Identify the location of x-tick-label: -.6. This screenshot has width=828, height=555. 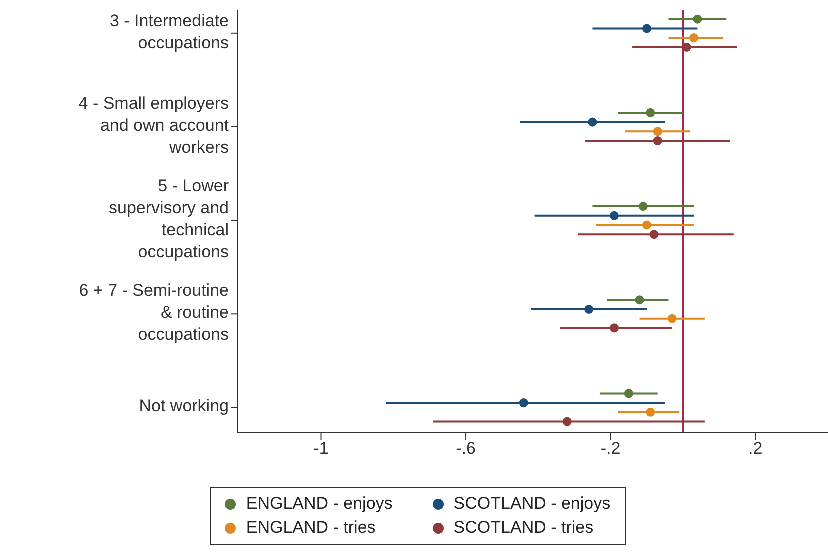
(466, 448).